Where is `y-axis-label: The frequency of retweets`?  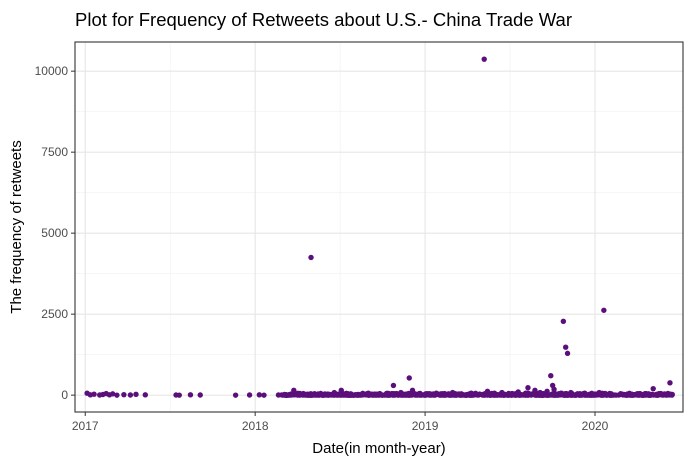 y-axis-label: The frequency of retweets is located at coordinates (16, 226).